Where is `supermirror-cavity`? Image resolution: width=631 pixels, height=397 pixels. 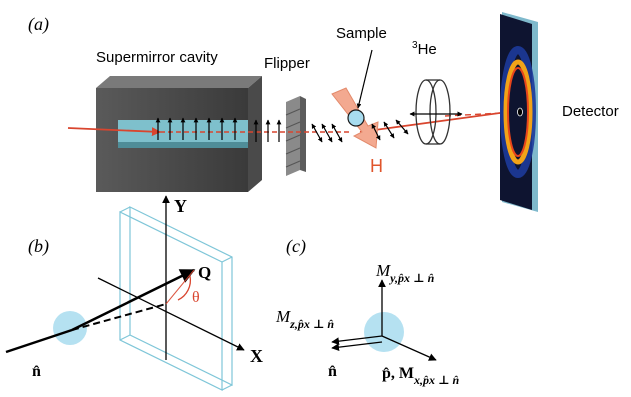
supermirror-cavity is located at coordinates (179, 134).